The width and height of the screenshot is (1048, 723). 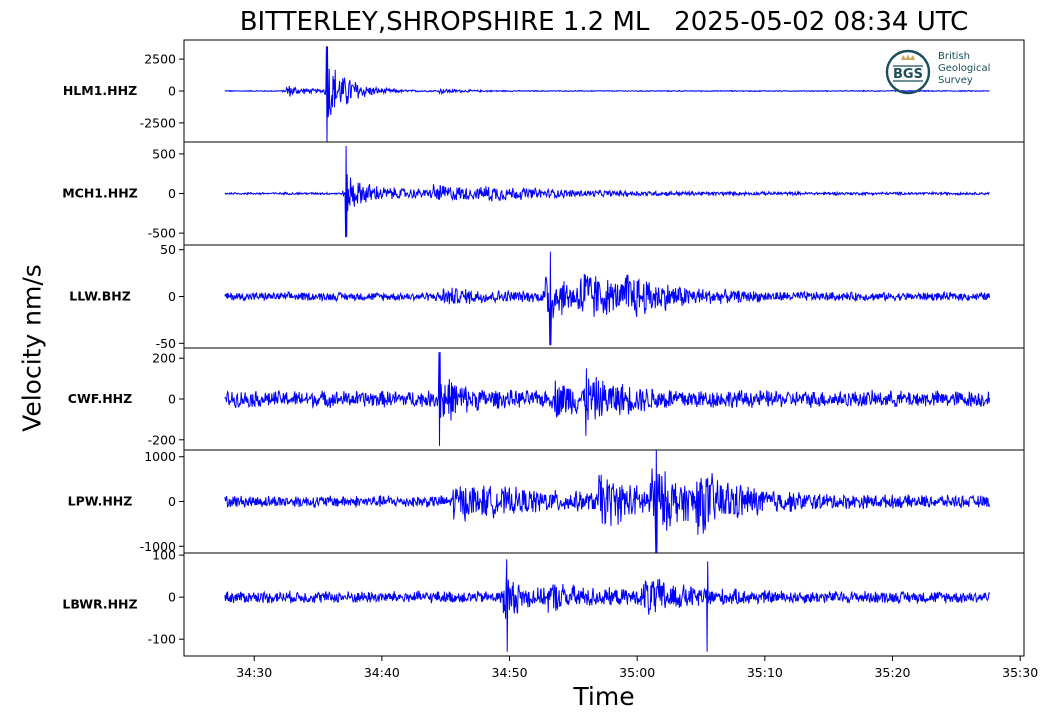 What do you see at coordinates (607, 191) in the screenshot?
I see `waveform-trace-mch1-hhz` at bounding box center [607, 191].